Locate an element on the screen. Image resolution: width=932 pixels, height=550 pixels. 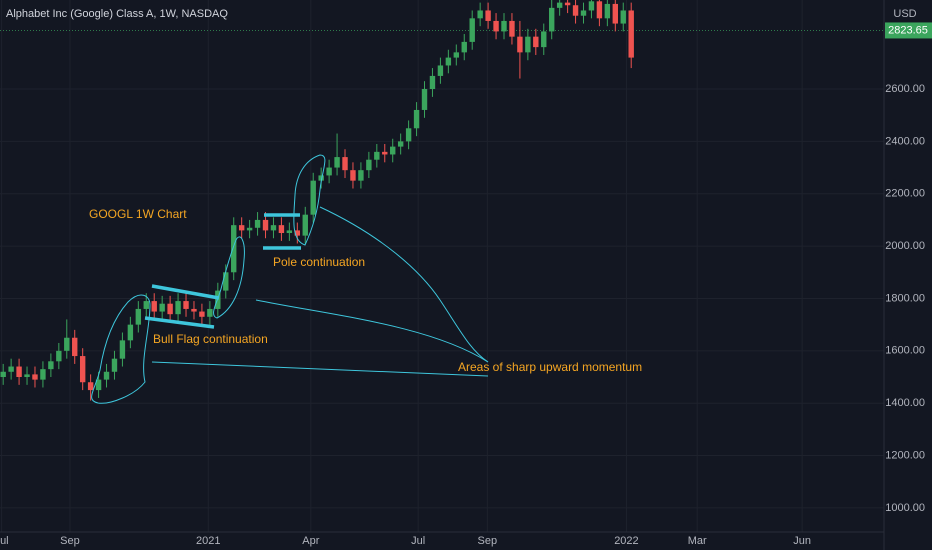
x-tick-label: 2021 is located at coordinates (208, 541).